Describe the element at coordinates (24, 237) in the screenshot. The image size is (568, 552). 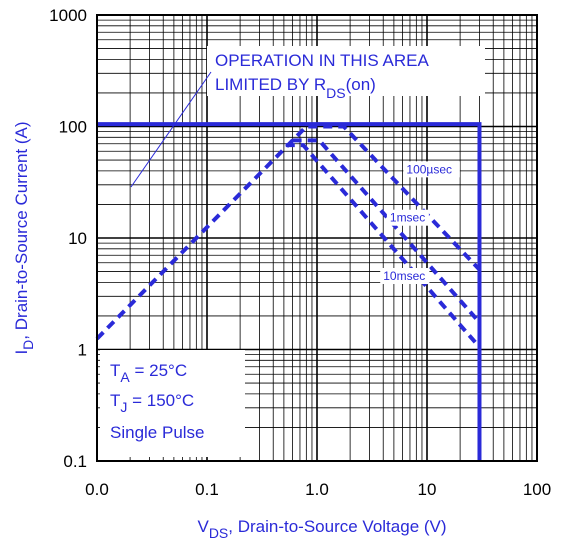
I see `y-axis-title: ID, Drain-to-Source Current (A)` at that location.